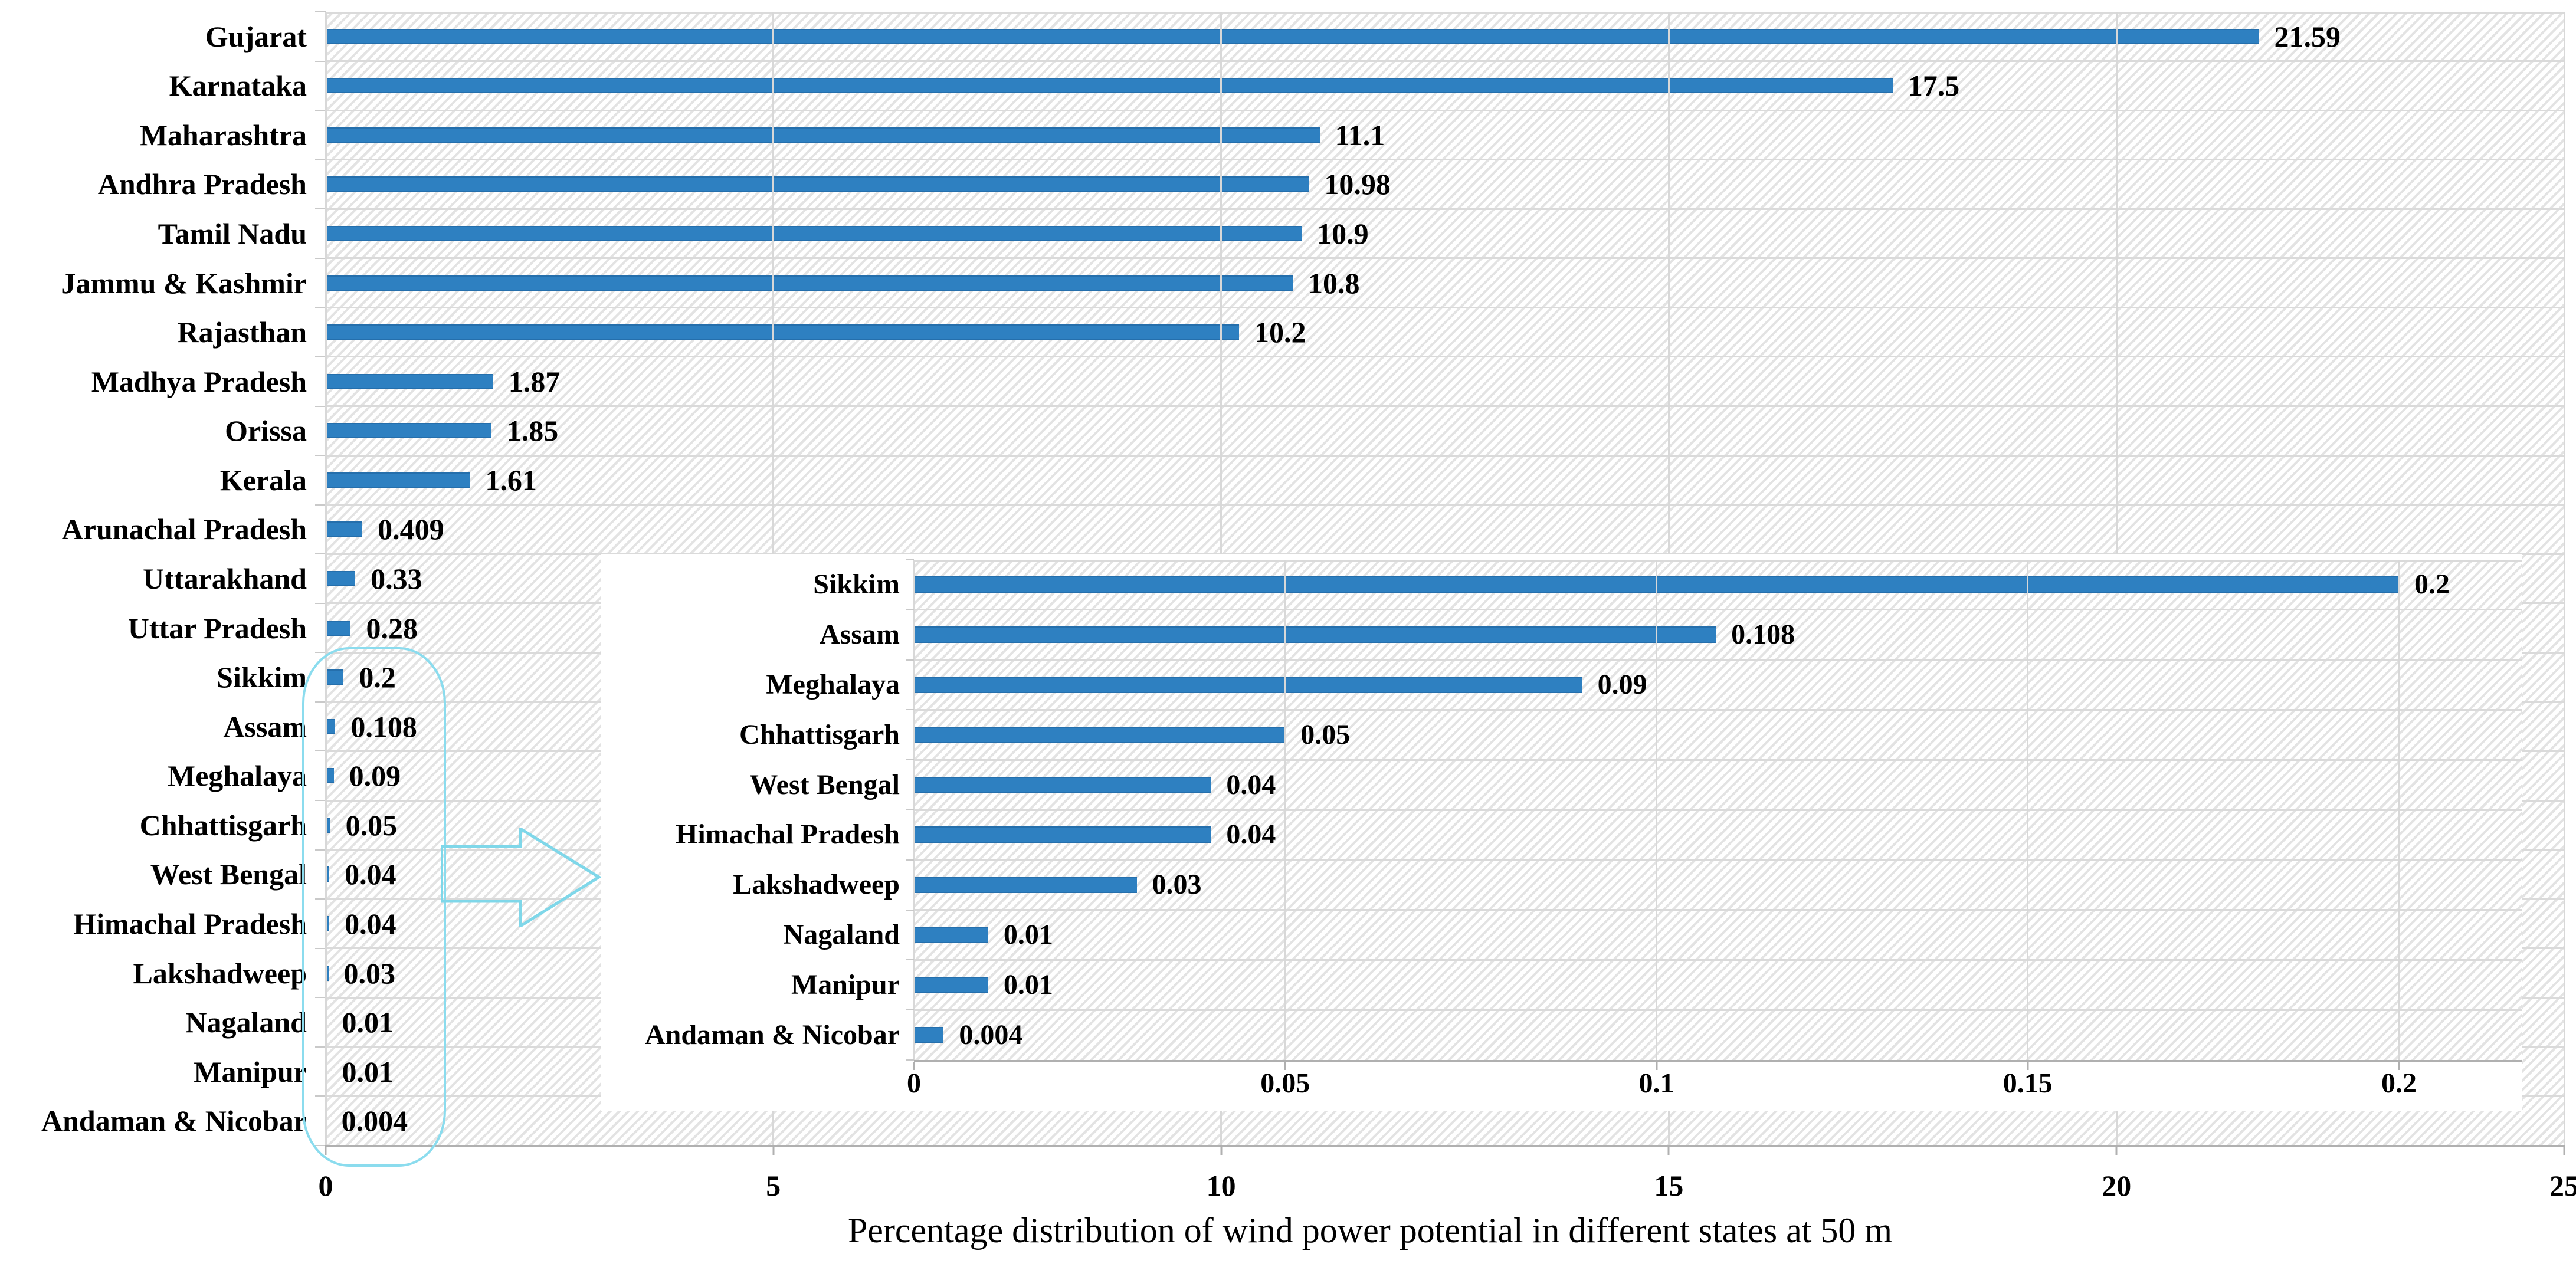 The height and width of the screenshot is (1267, 2576). Describe the element at coordinates (331, 726) in the screenshot. I see `bar-assam` at that location.